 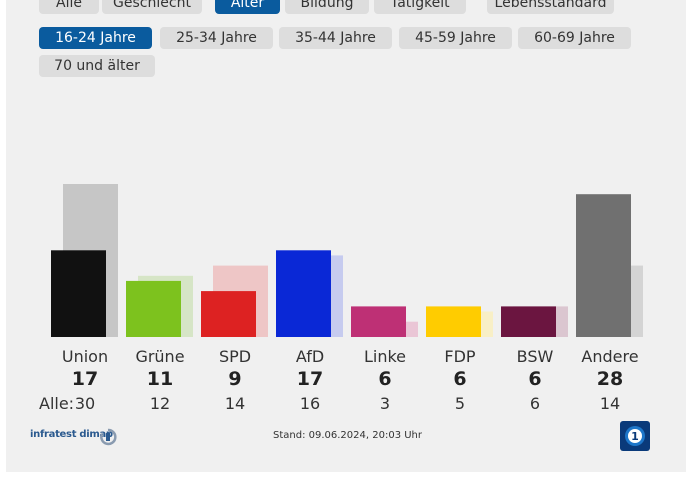 What do you see at coordinates (216, 38) in the screenshot?
I see `age-tab-2: 25-34 Jahre` at bounding box center [216, 38].